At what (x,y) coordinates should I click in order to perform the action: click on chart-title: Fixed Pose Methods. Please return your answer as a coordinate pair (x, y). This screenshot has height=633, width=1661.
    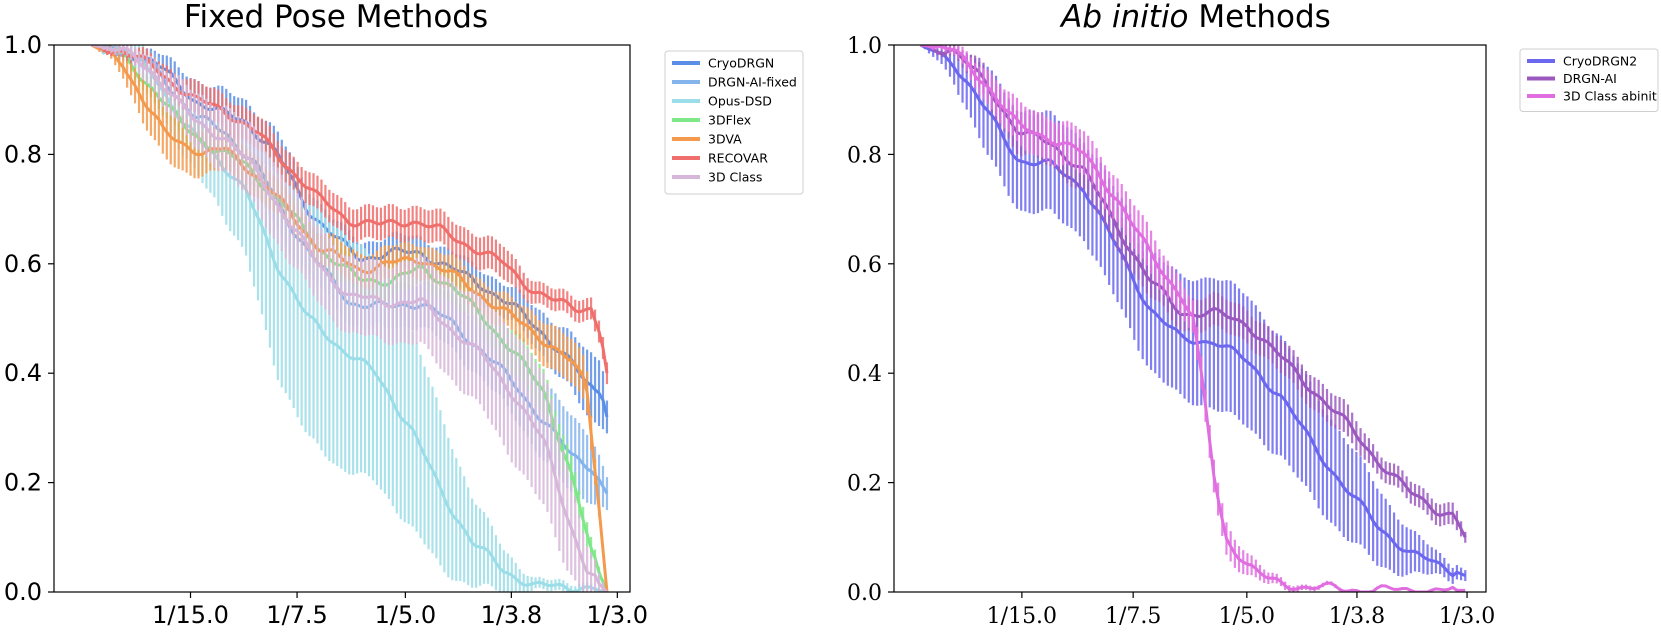
    Looking at the image, I should click on (336, 17).